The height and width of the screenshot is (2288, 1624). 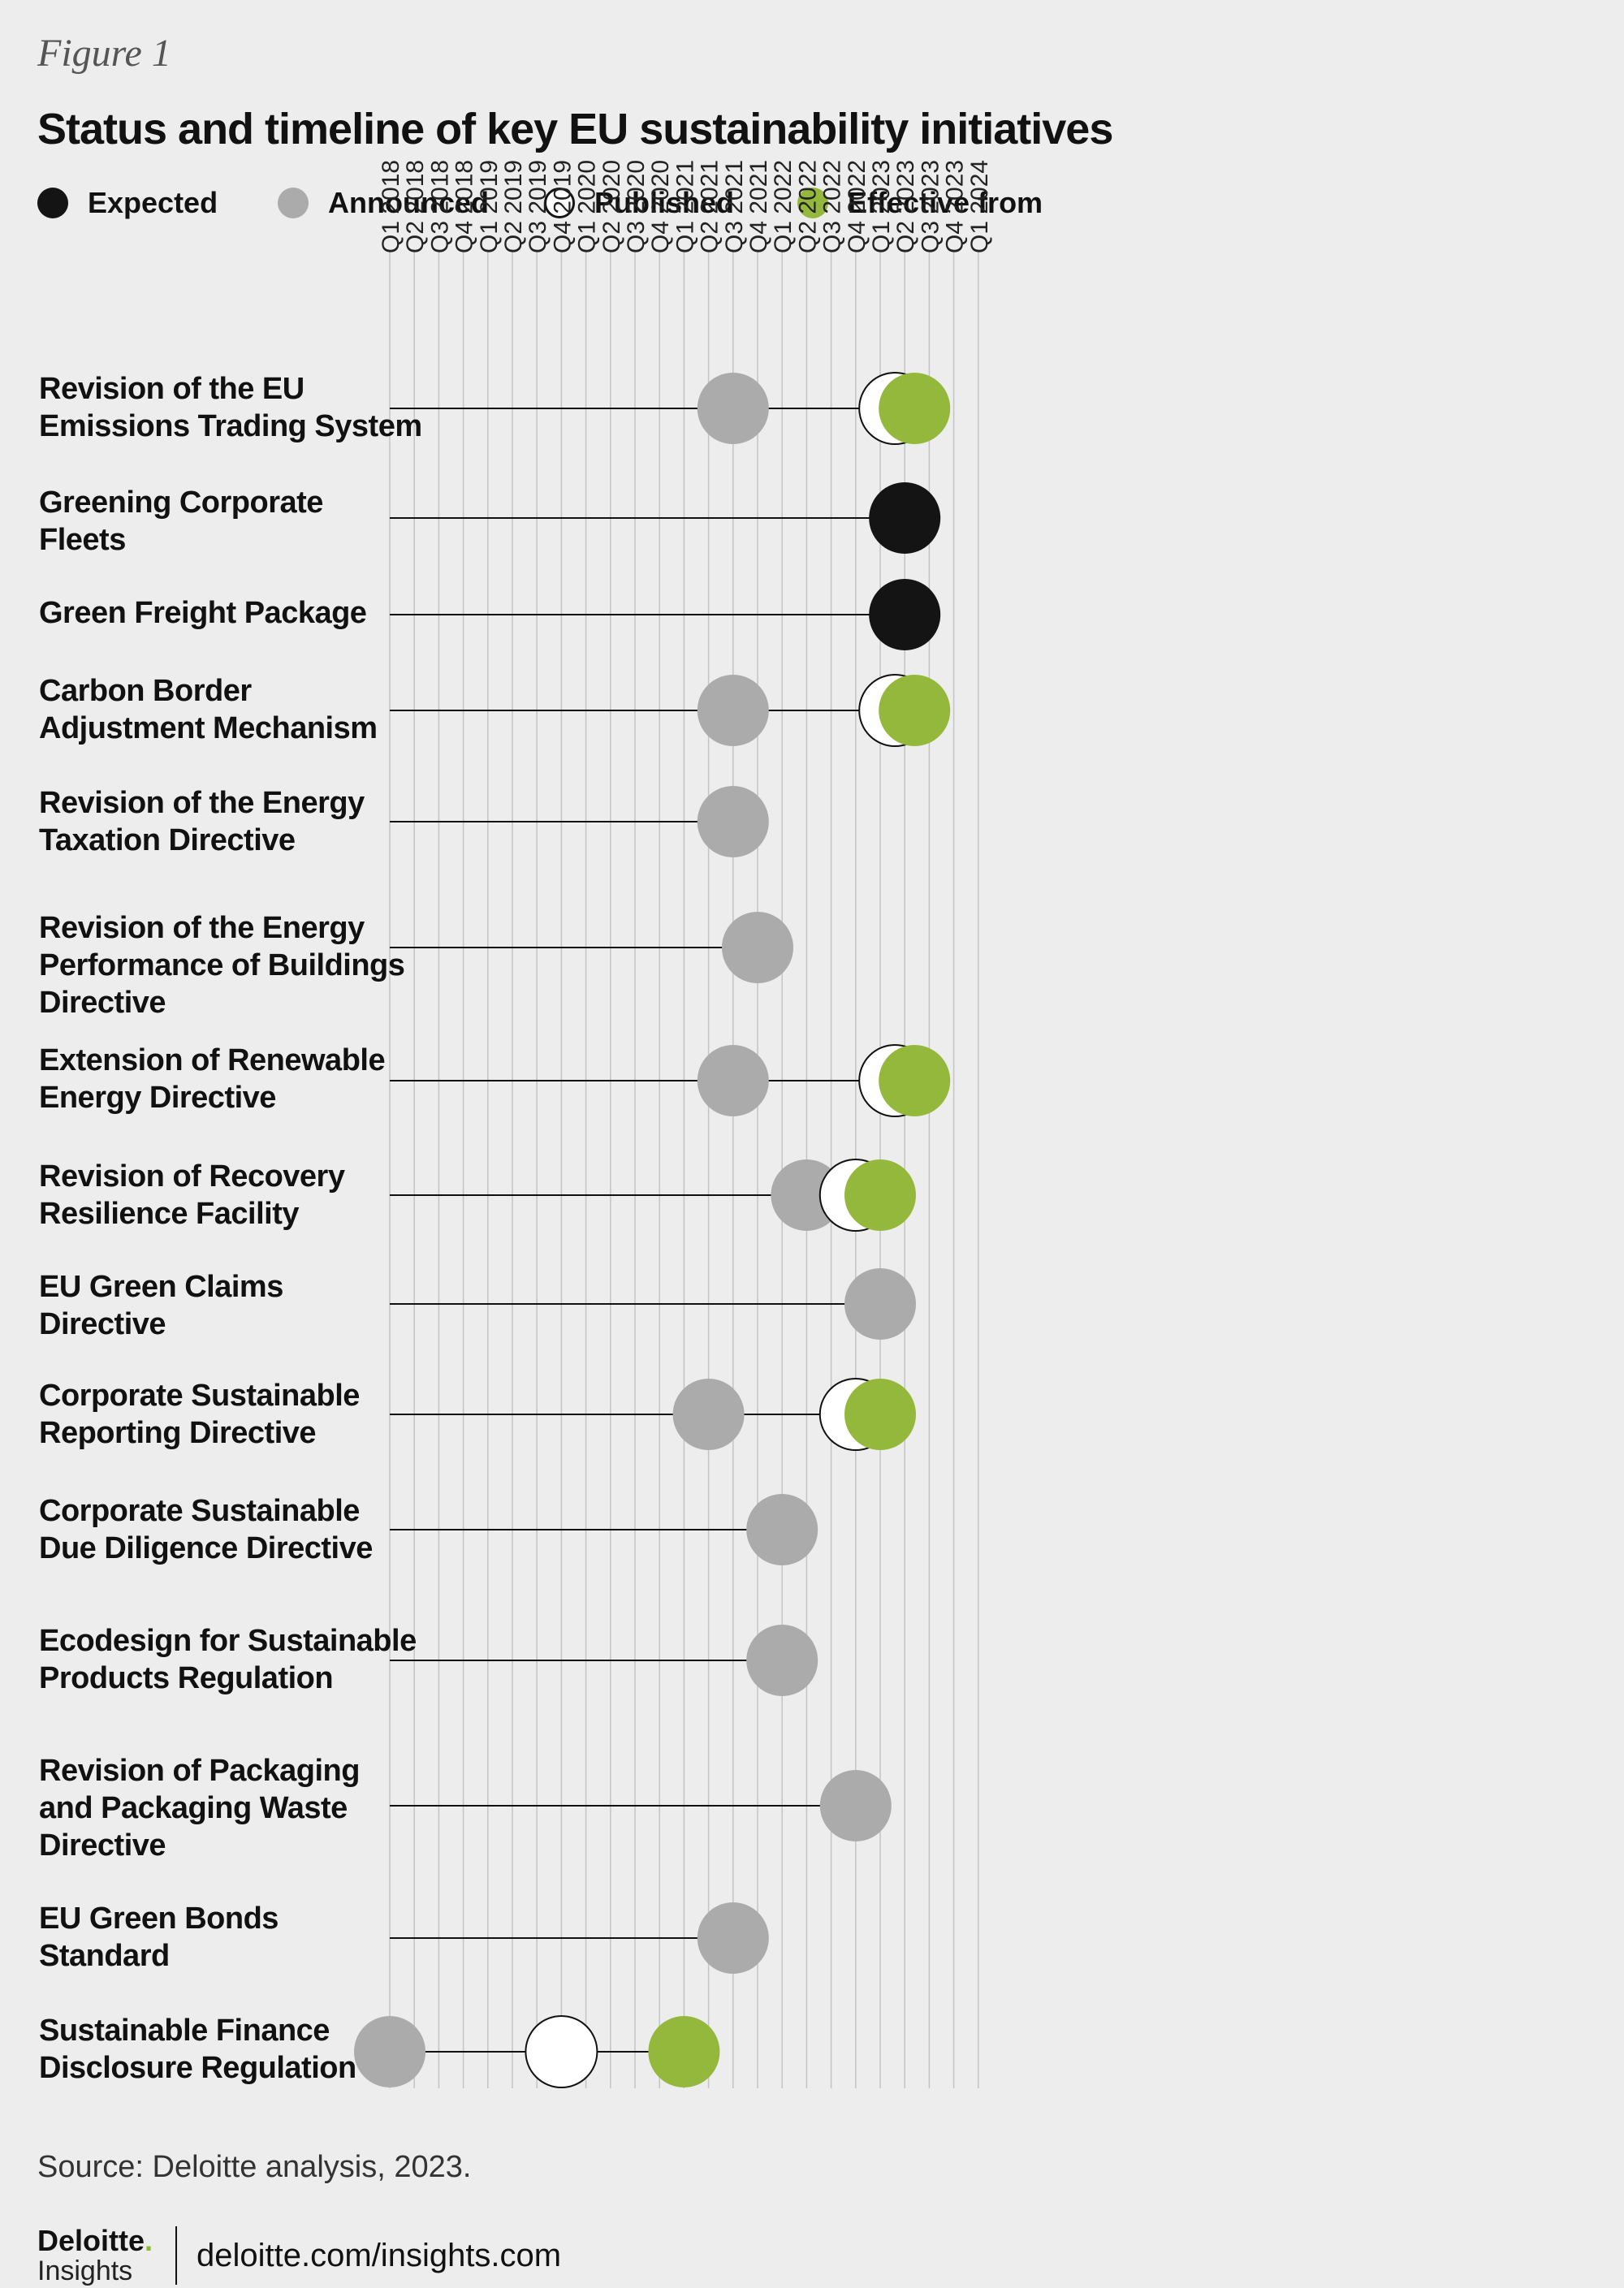 What do you see at coordinates (391, 206) in the screenshot?
I see `x-tick-label: Q1 2018` at bounding box center [391, 206].